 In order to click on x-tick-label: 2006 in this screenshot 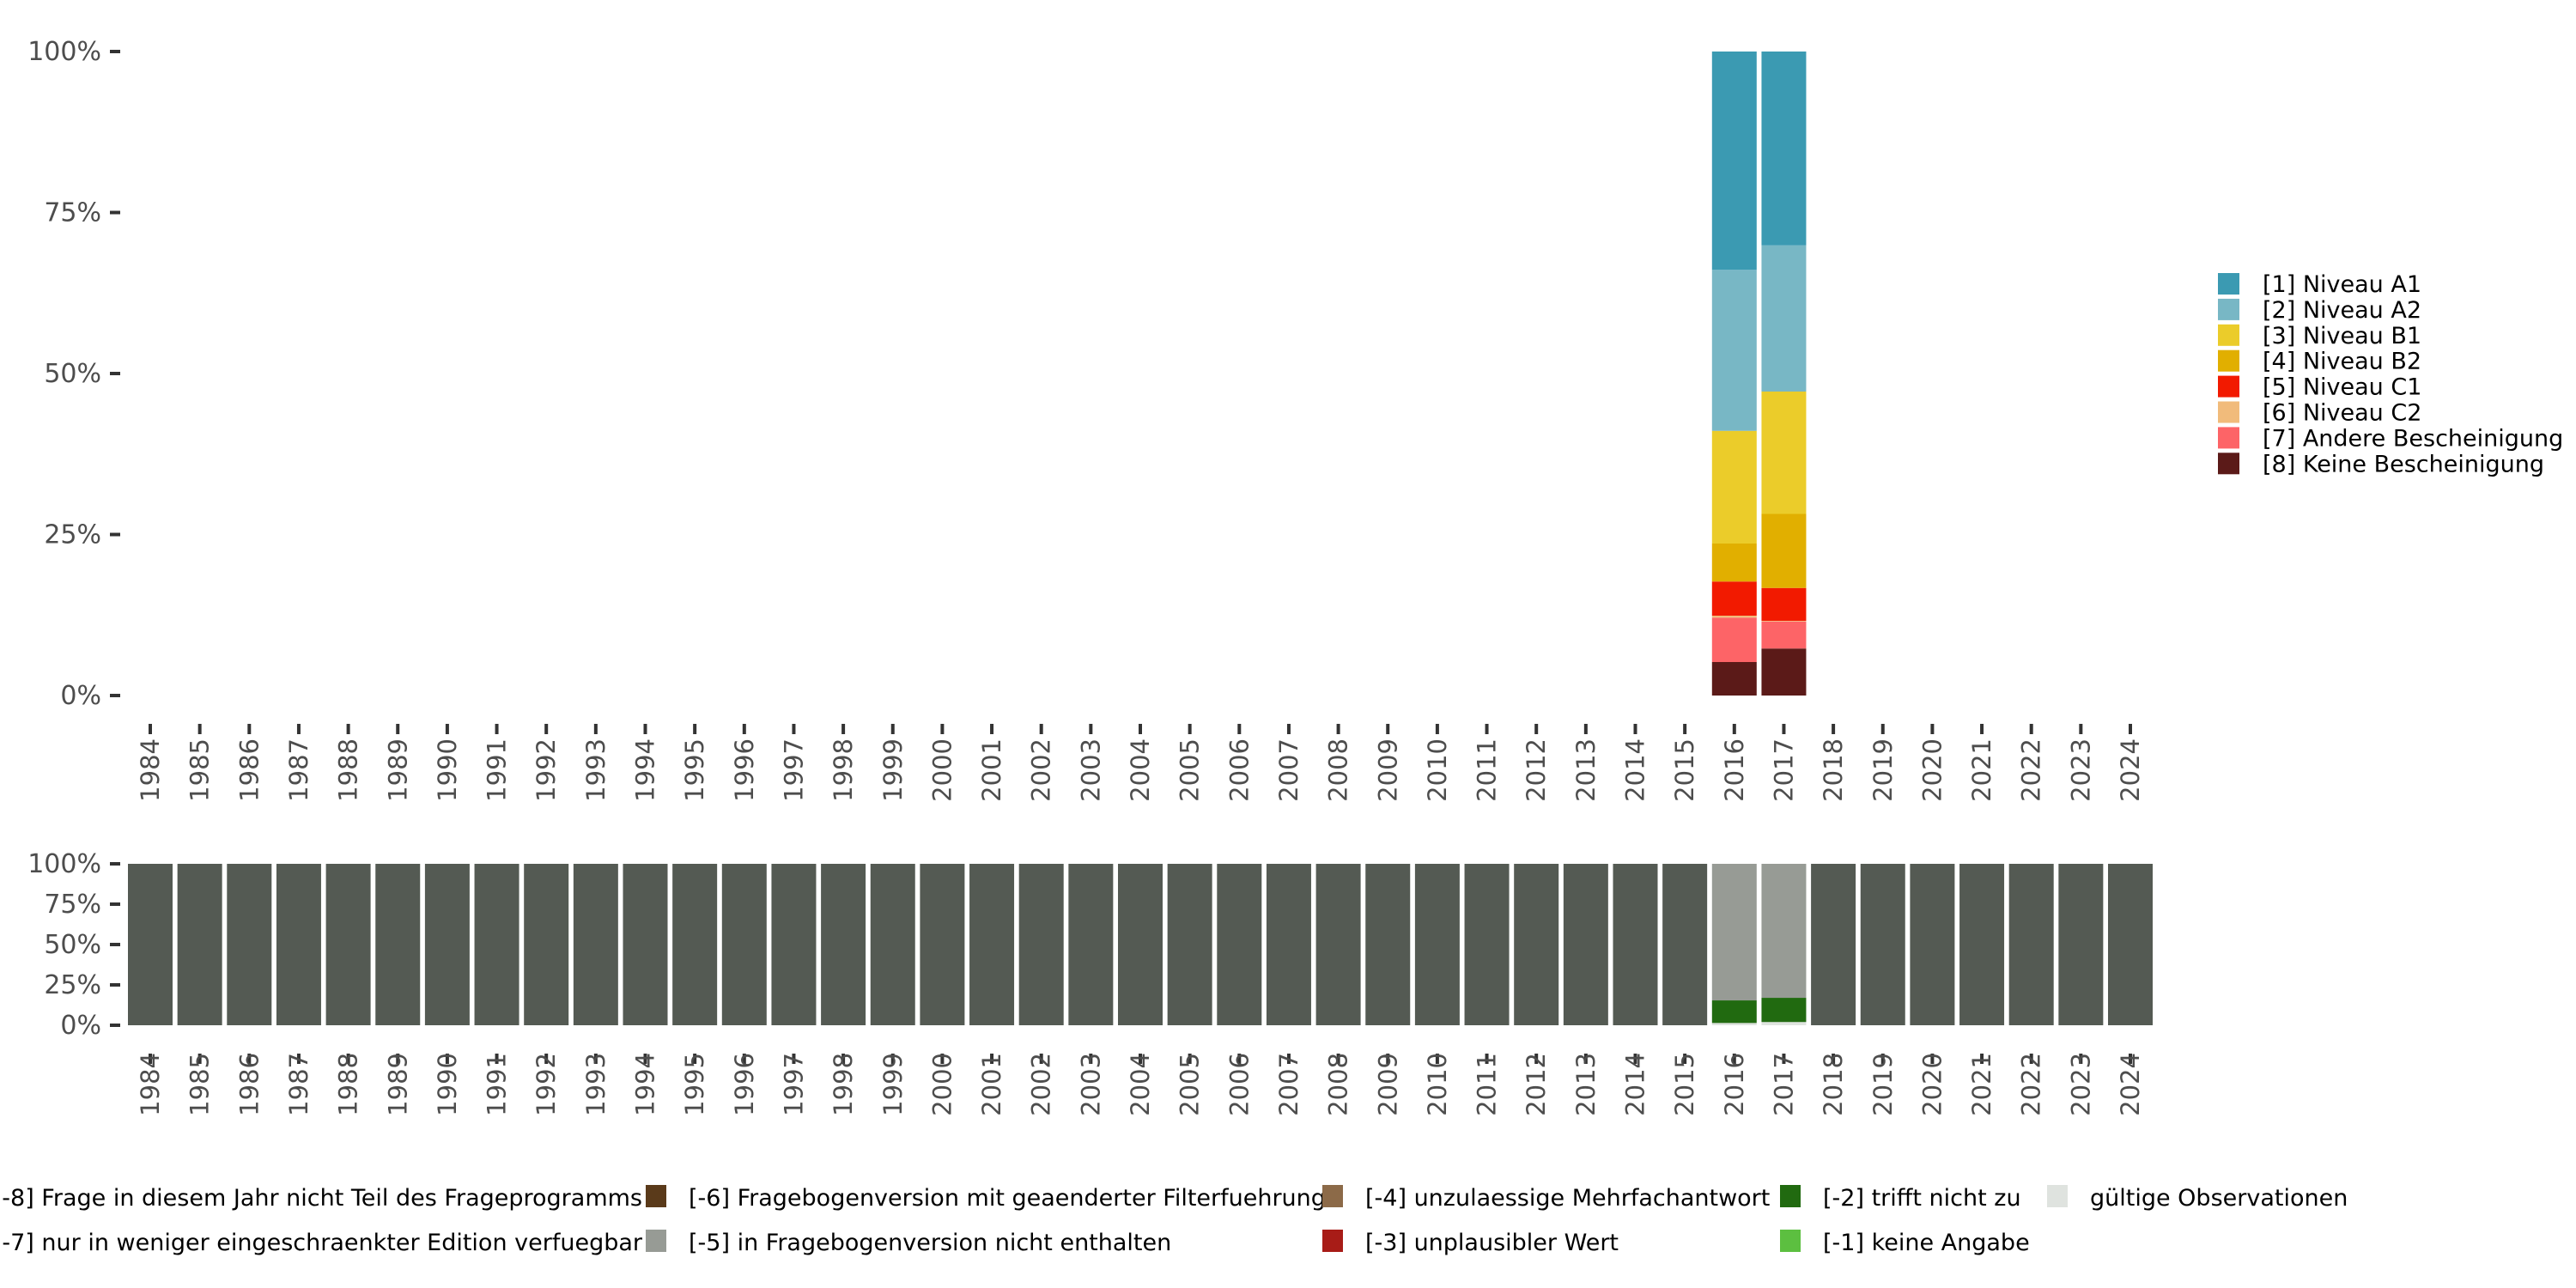, I will do `click(1239, 1085)`.